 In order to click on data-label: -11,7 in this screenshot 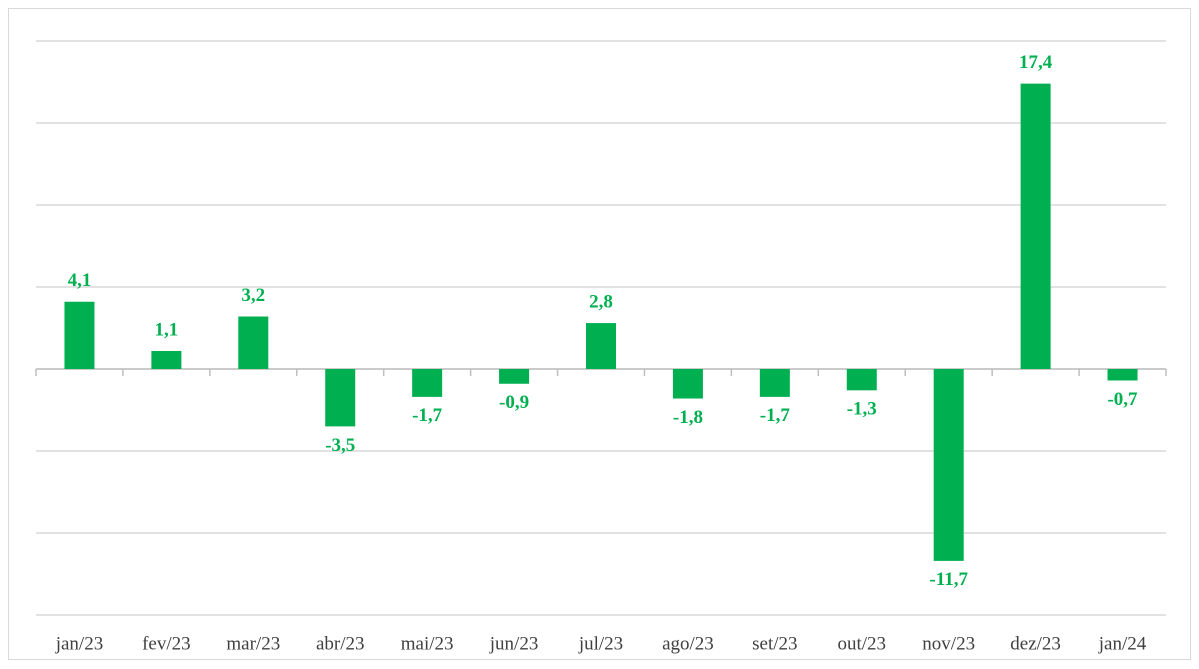, I will do `click(948, 579)`.